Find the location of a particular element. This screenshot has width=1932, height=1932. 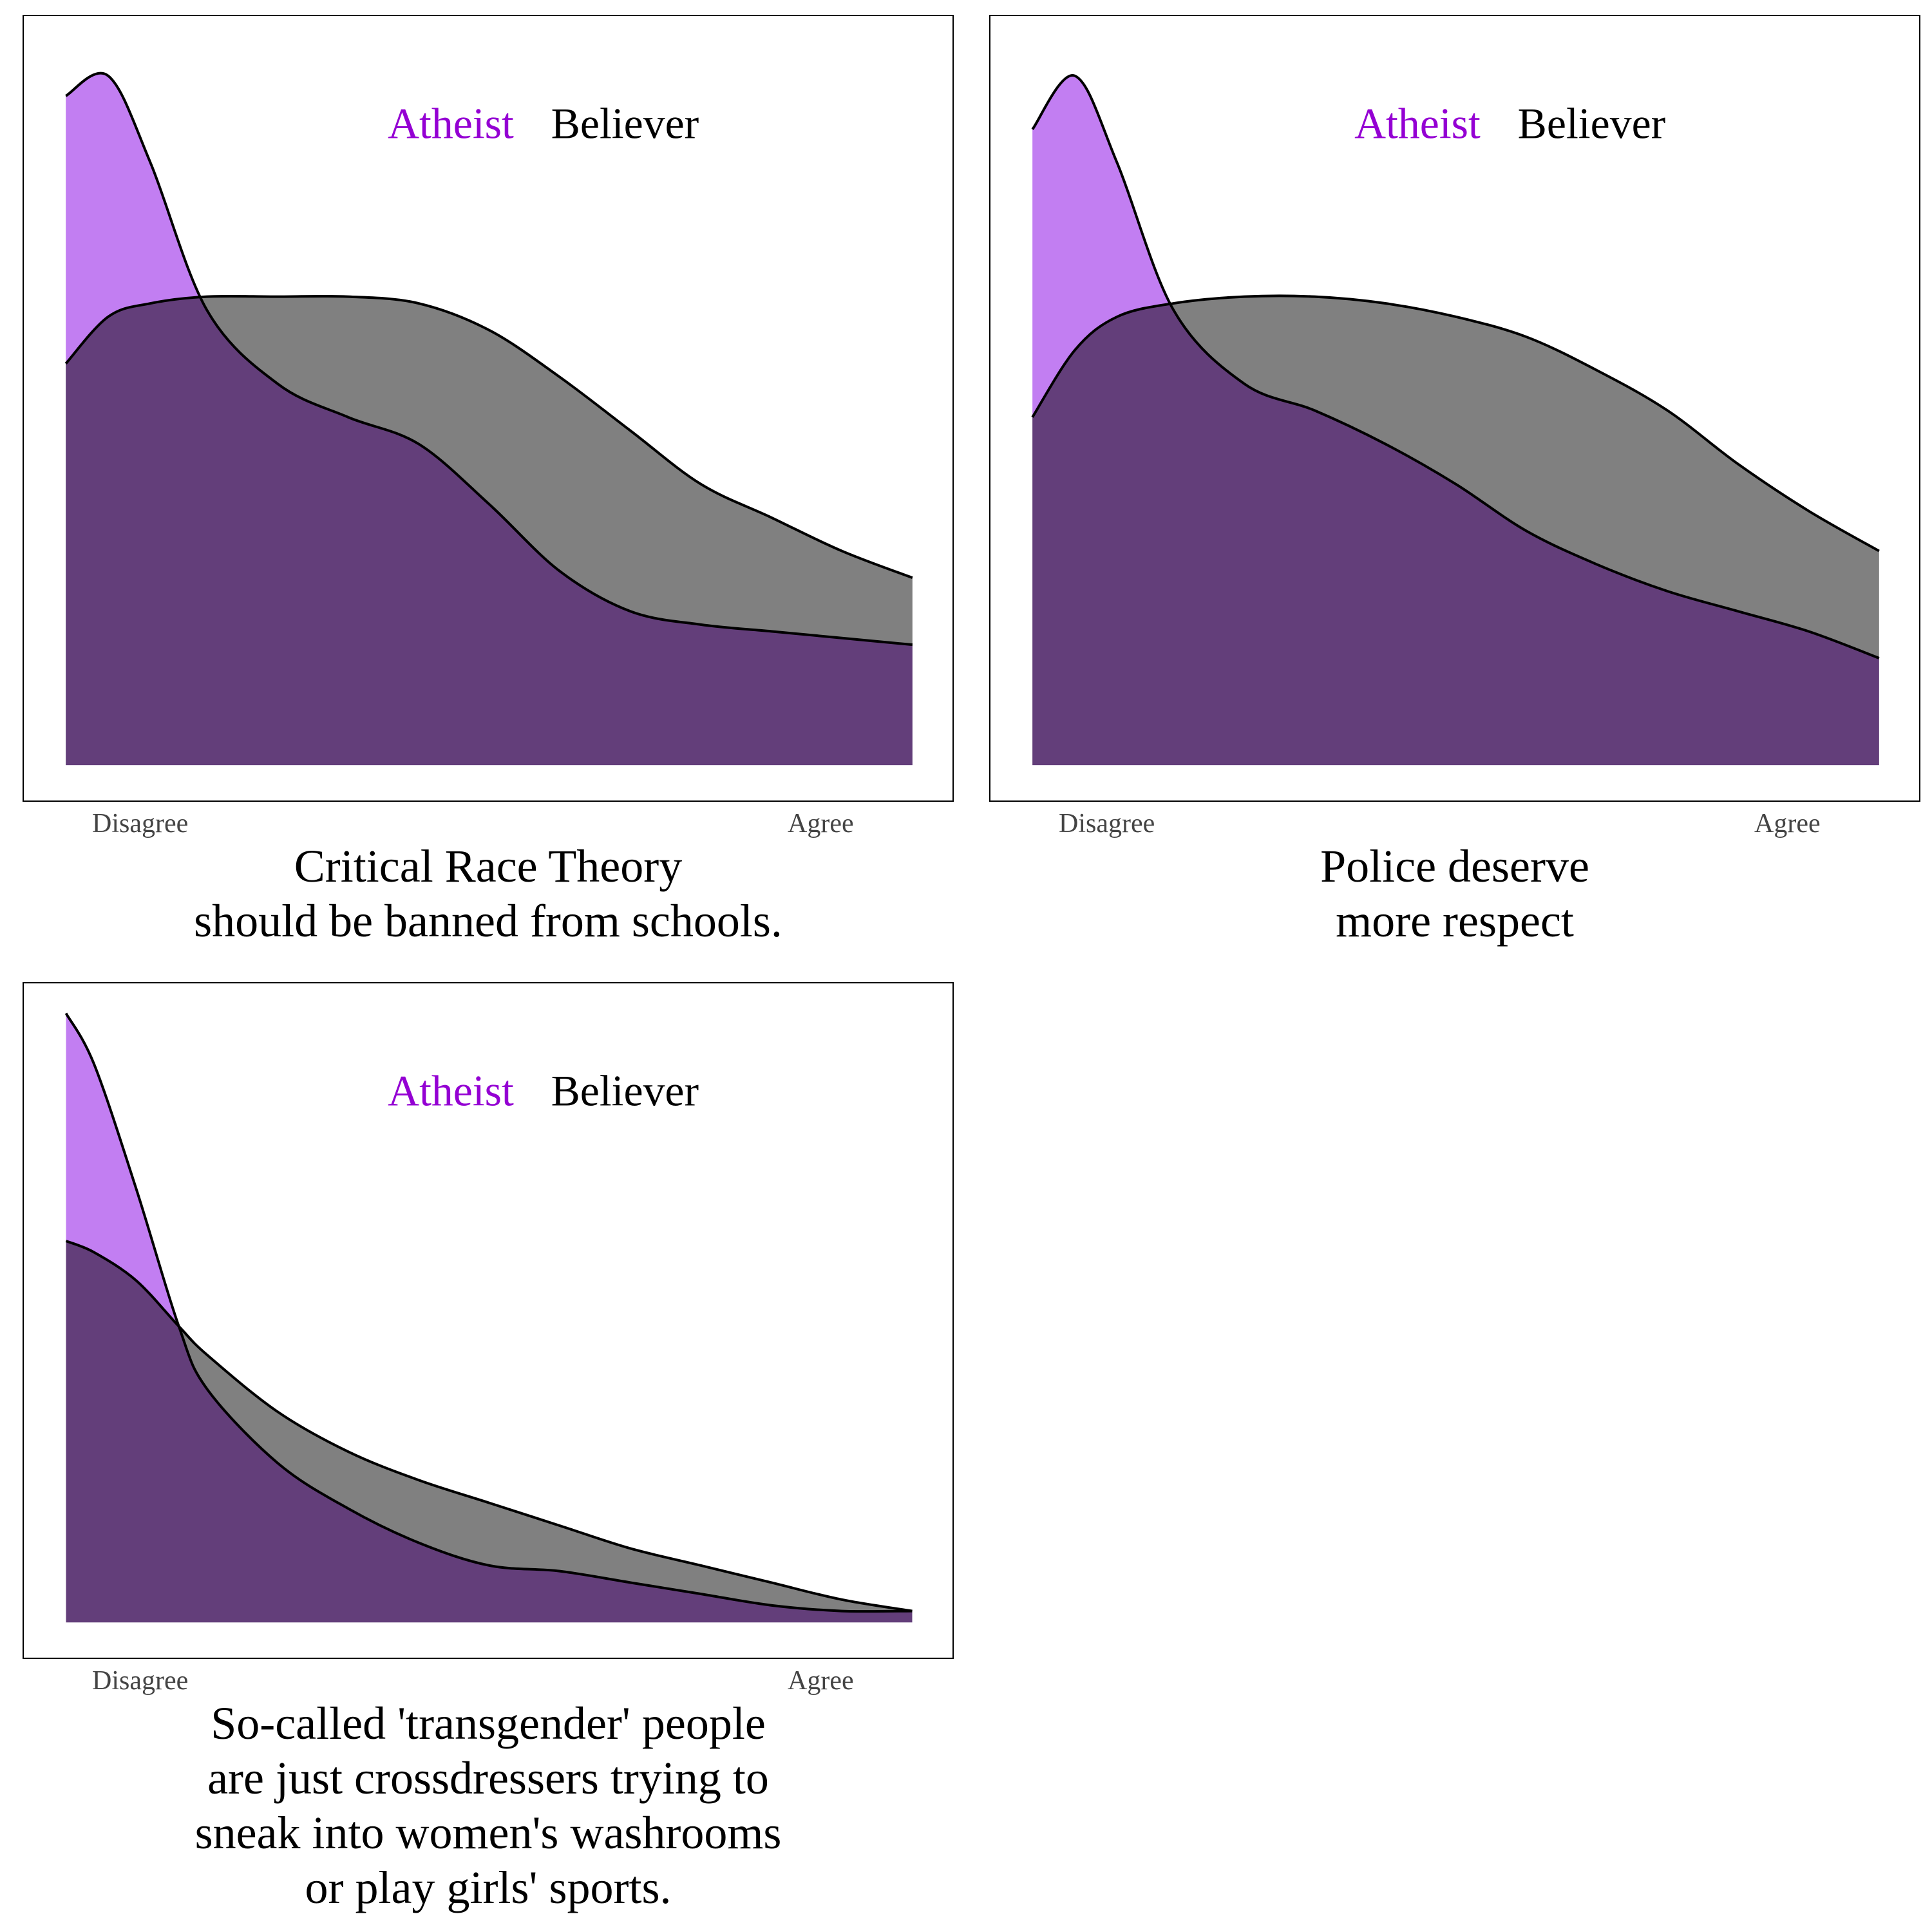

caption-line: are just crossdressers trying to is located at coordinates (488, 1778).